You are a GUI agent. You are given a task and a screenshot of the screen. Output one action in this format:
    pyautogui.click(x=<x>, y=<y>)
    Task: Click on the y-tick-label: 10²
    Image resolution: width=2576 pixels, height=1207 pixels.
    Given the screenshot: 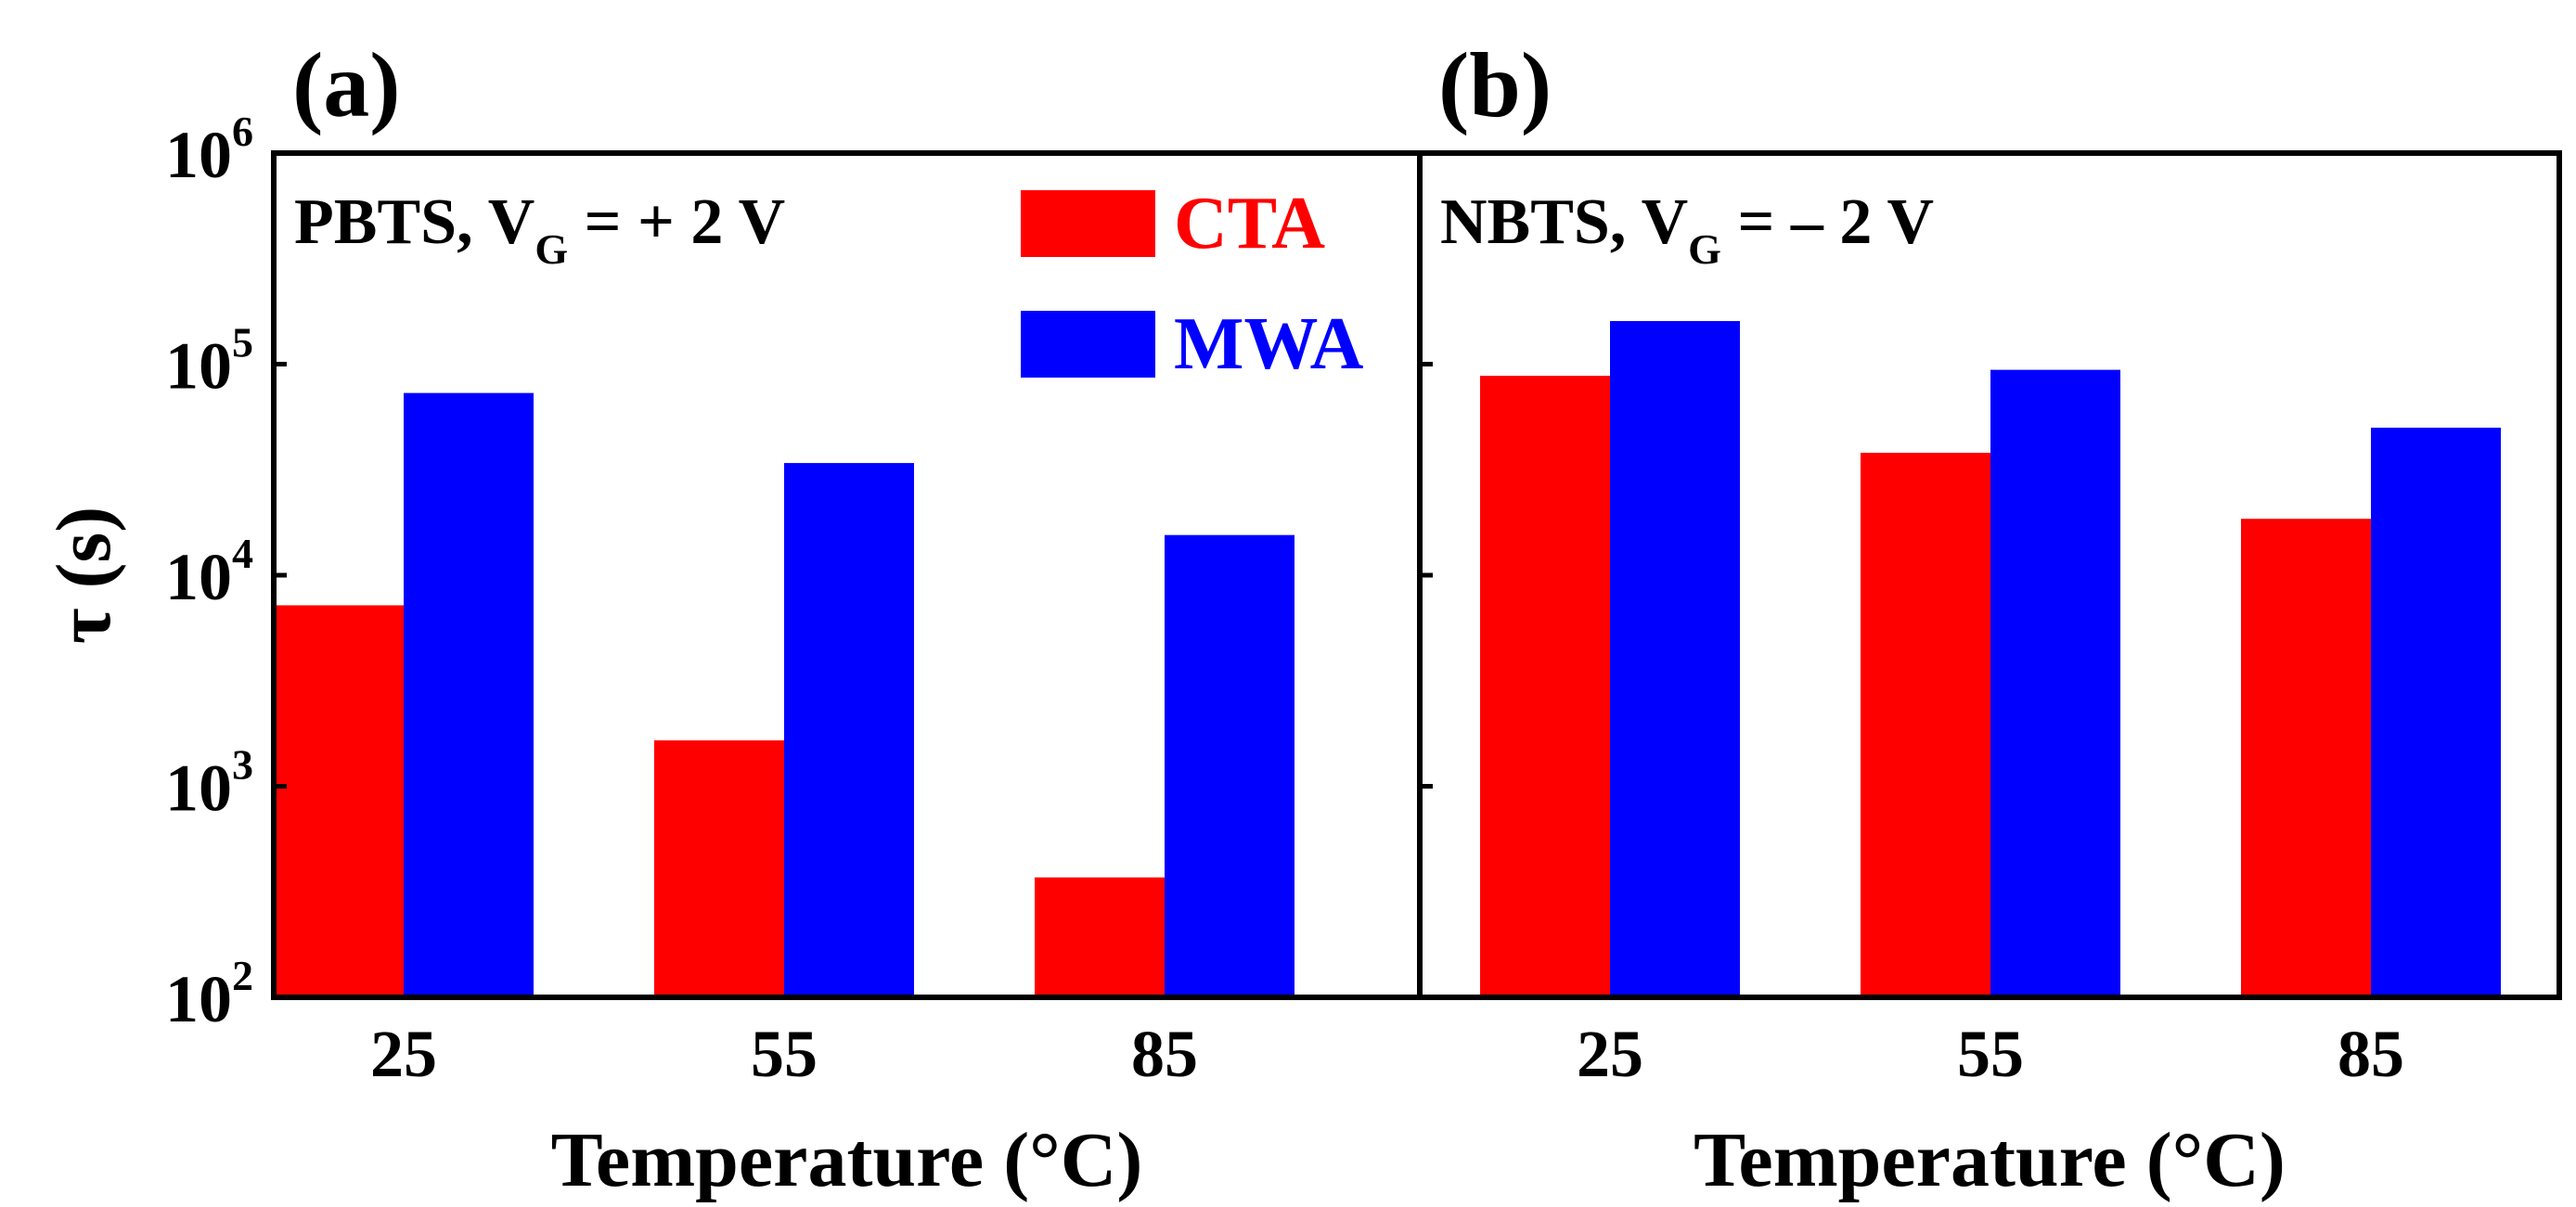 What is the action you would take?
    pyautogui.click(x=209, y=994)
    